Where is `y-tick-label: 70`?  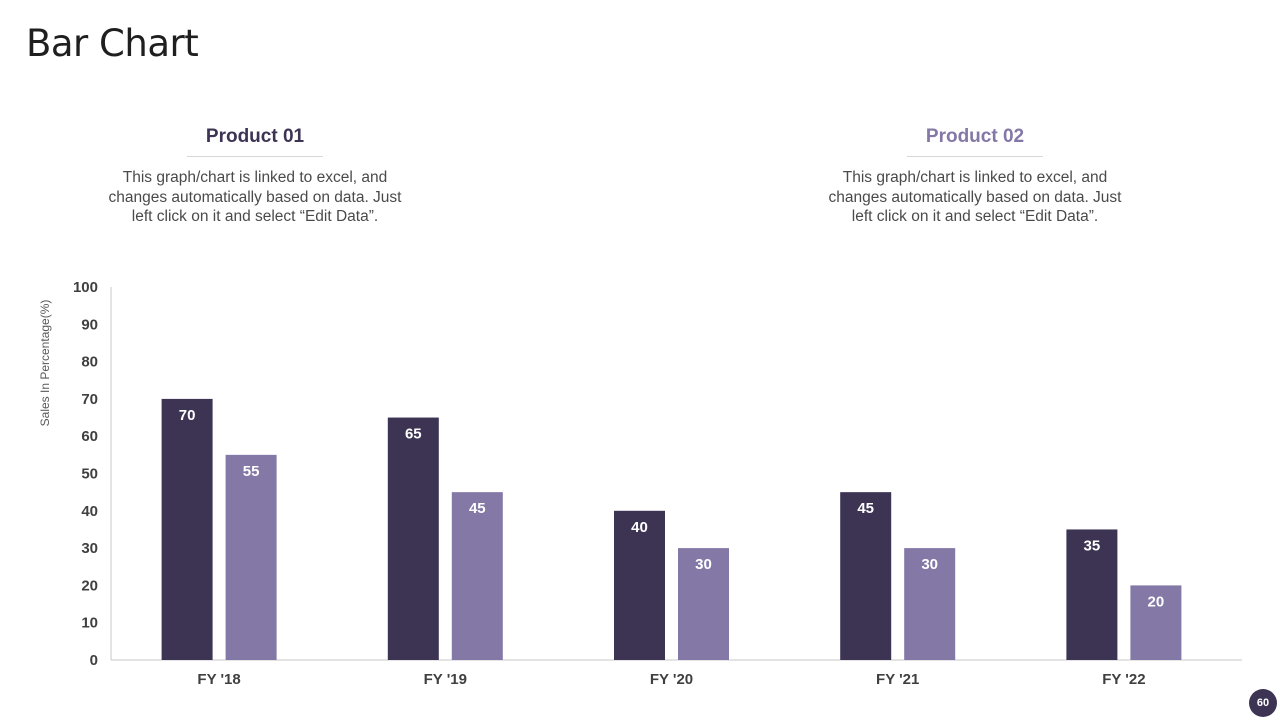
y-tick-label: 70 is located at coordinates (89, 399).